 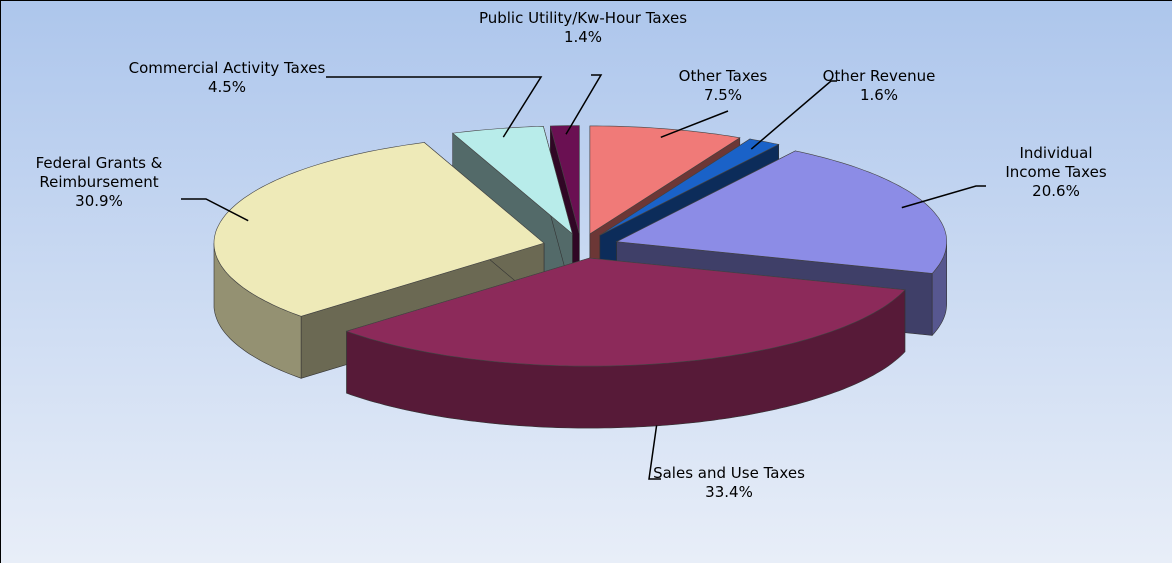 I want to click on data-label: Other Revenue 1.6%, so click(x=879, y=86).